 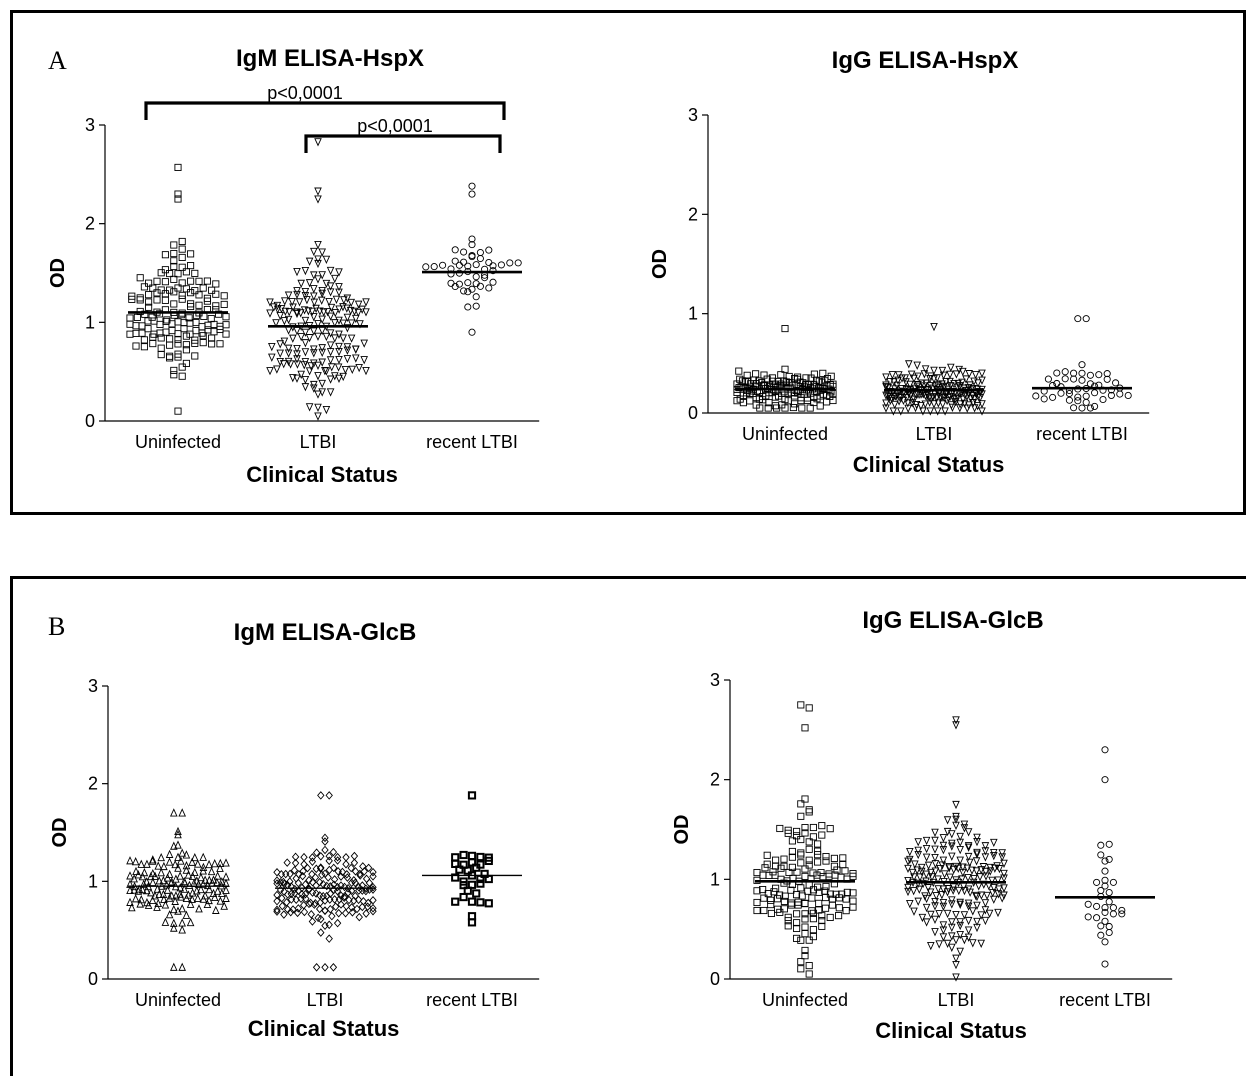 I want to click on y-tick-label: 0, so click(x=693, y=413).